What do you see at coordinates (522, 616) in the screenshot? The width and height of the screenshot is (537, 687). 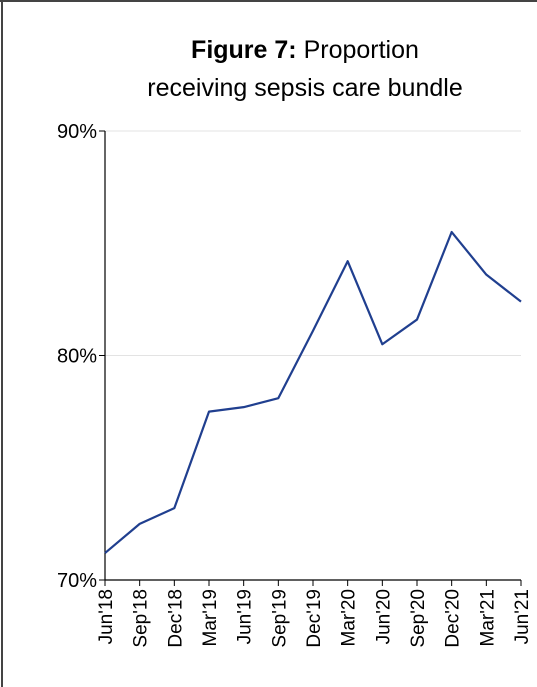 I see `x-tick-label: Jun'21` at bounding box center [522, 616].